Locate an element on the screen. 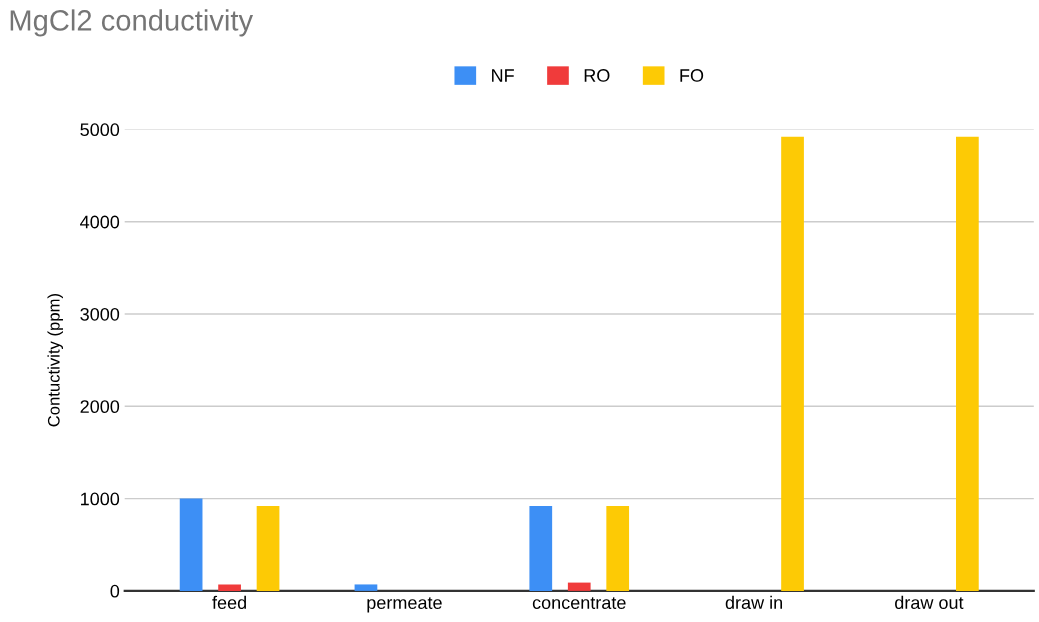  y-tick-label: 1000 is located at coordinates (100, 499).